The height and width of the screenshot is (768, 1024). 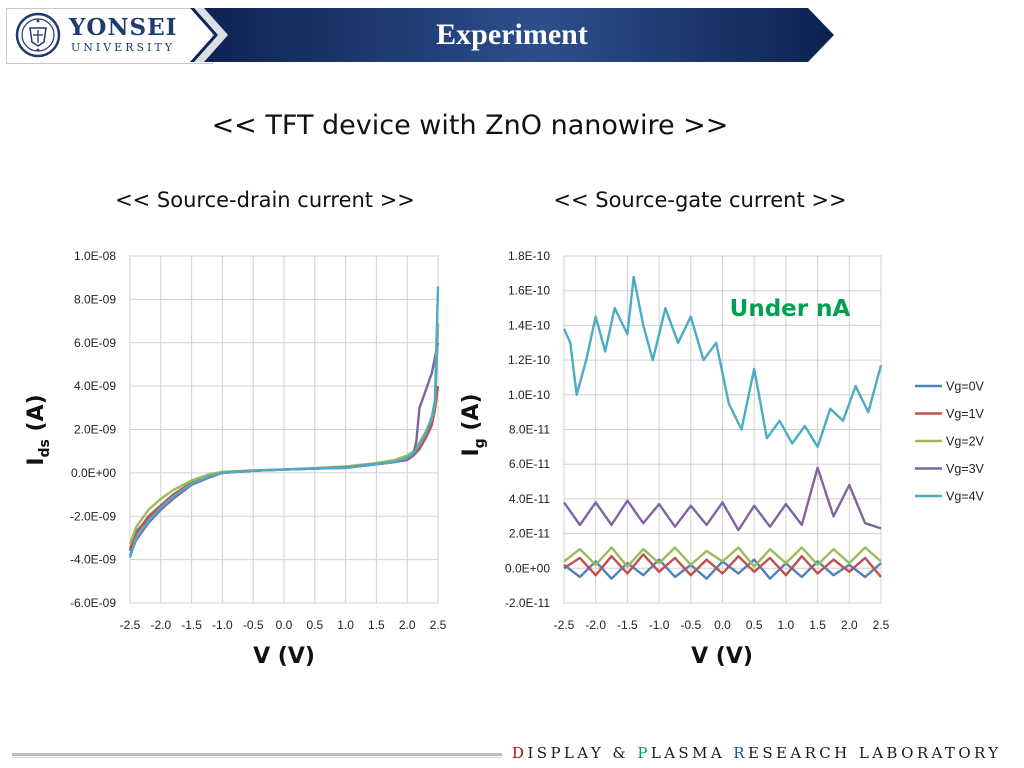 I want to click on series-line-vg-2v, so click(x=722, y=557).